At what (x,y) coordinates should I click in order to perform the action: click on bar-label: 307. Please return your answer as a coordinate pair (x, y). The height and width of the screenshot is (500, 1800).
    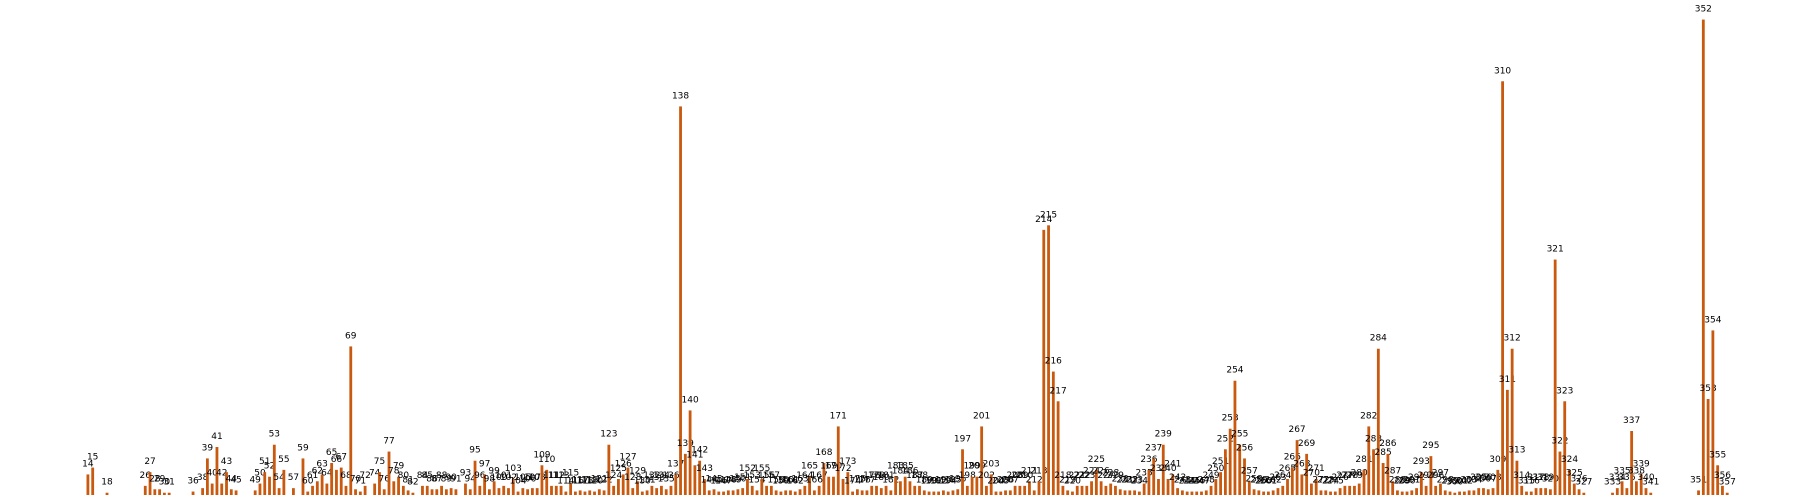
    Looking at the image, I should click on (1488, 479).